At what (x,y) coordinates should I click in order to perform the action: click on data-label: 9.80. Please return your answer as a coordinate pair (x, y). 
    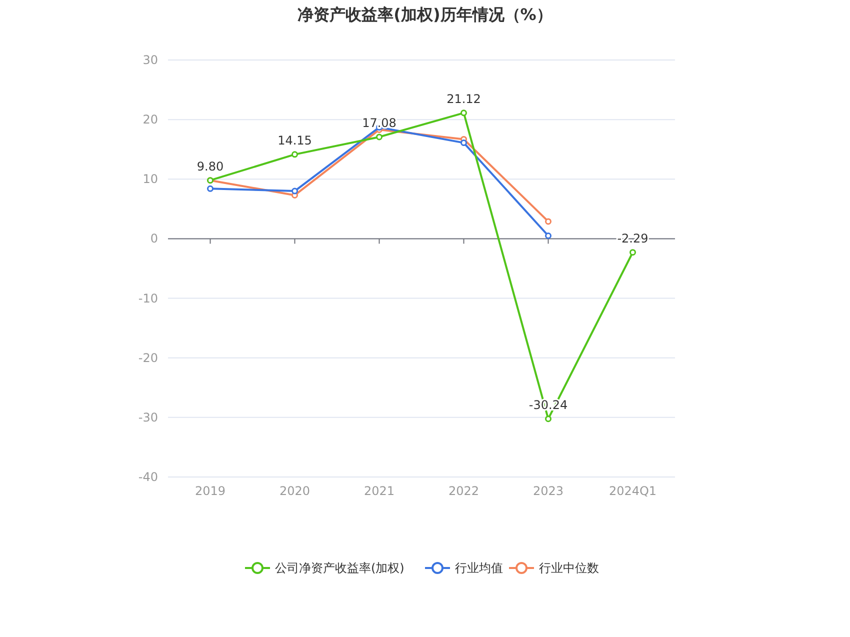
    Looking at the image, I should click on (210, 166).